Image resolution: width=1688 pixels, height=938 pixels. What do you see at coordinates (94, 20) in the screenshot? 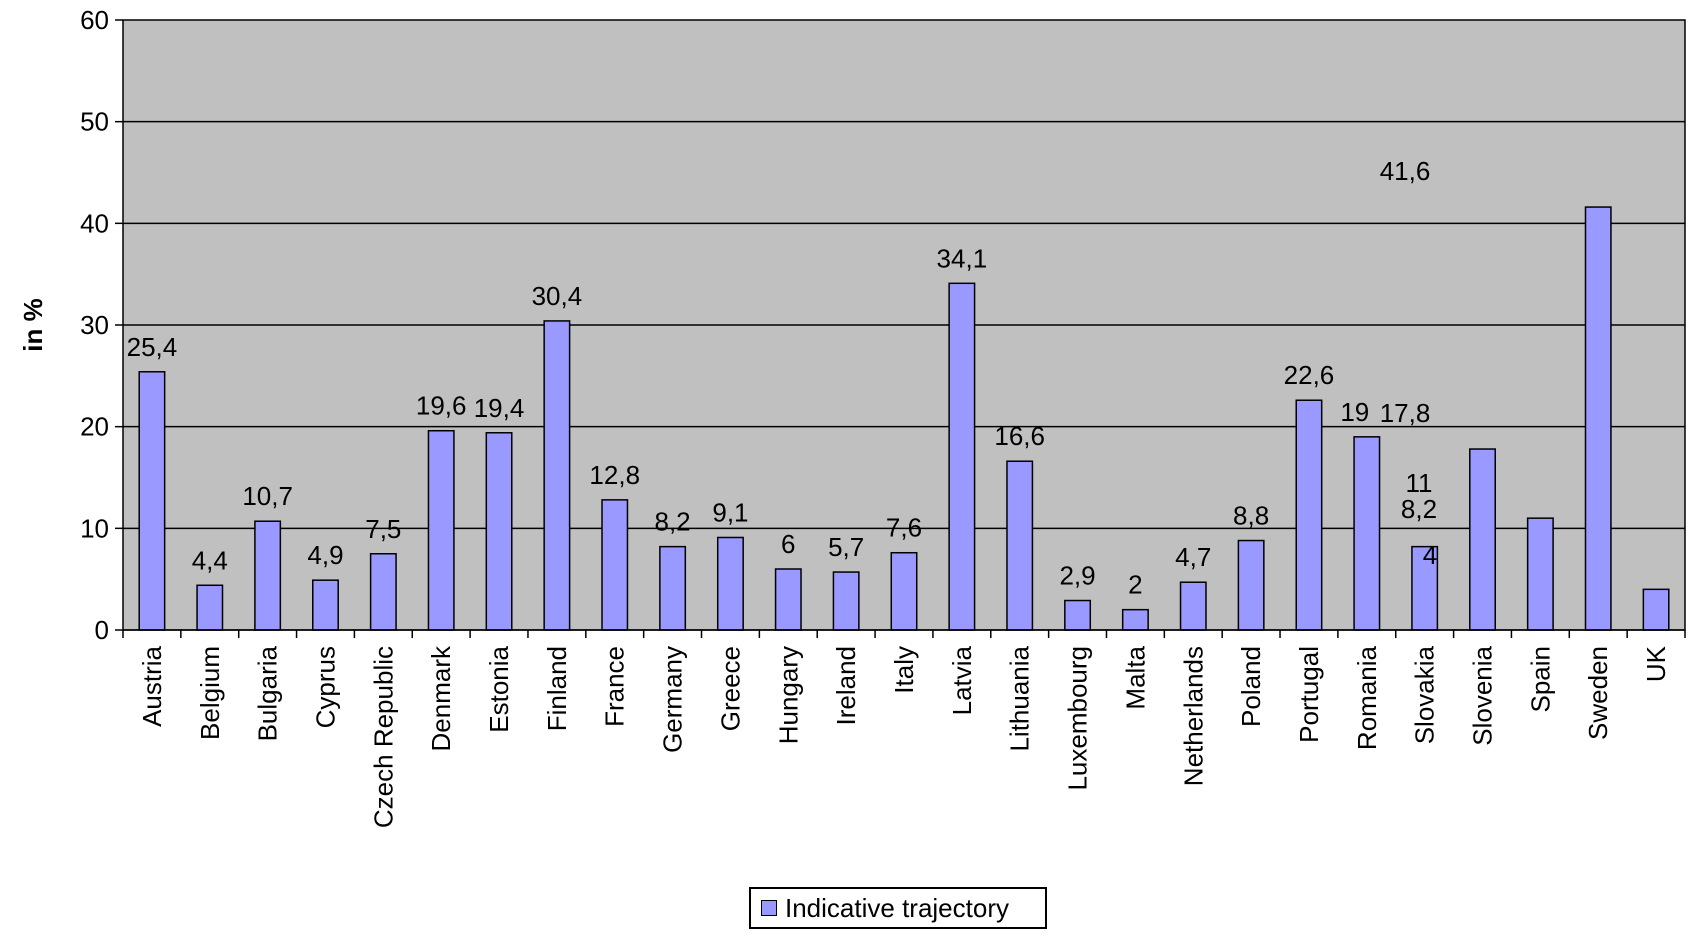
I see `y-tick-label: 60` at bounding box center [94, 20].